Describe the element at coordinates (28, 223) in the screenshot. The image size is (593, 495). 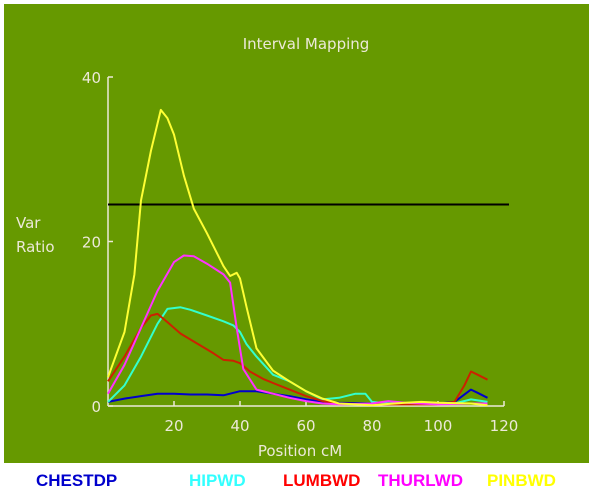
I see `y-axis-label-line-1: Var` at that location.